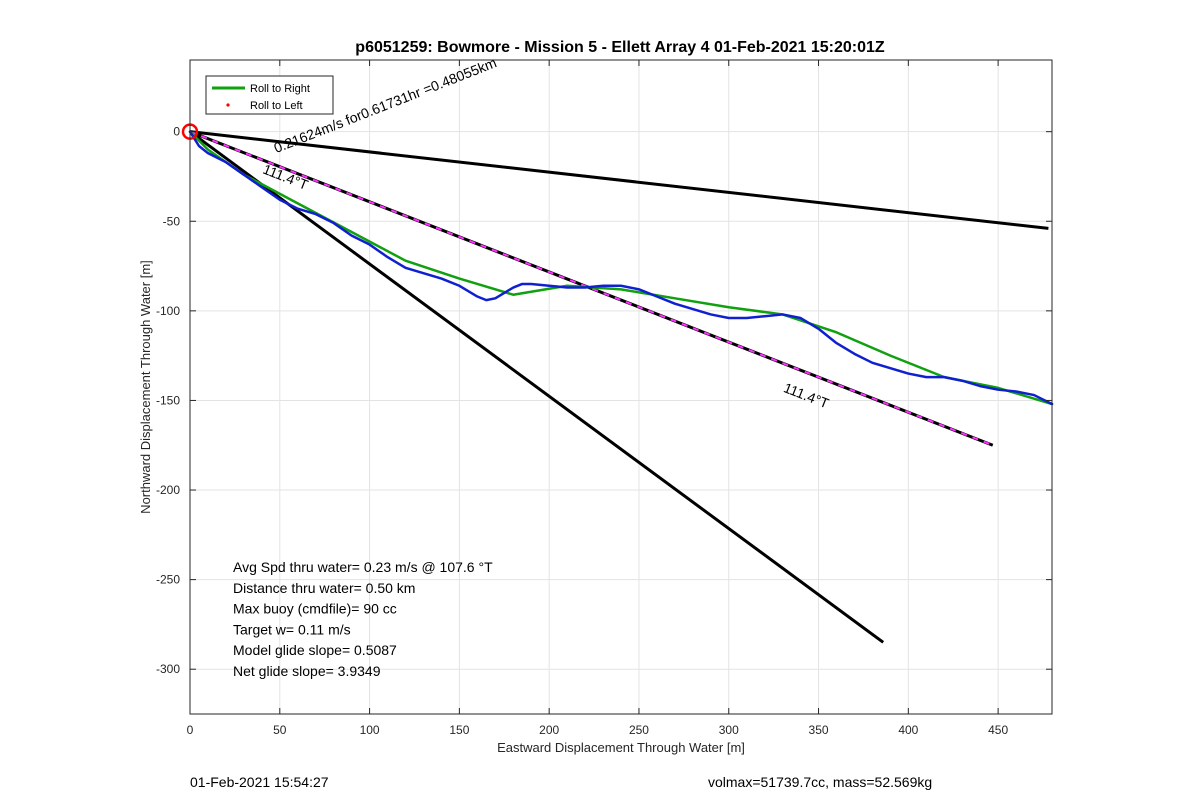 Image resolution: width=1200 pixels, height=804 pixels. What do you see at coordinates (168, 580) in the screenshot?
I see `y-tick-label: -250` at bounding box center [168, 580].